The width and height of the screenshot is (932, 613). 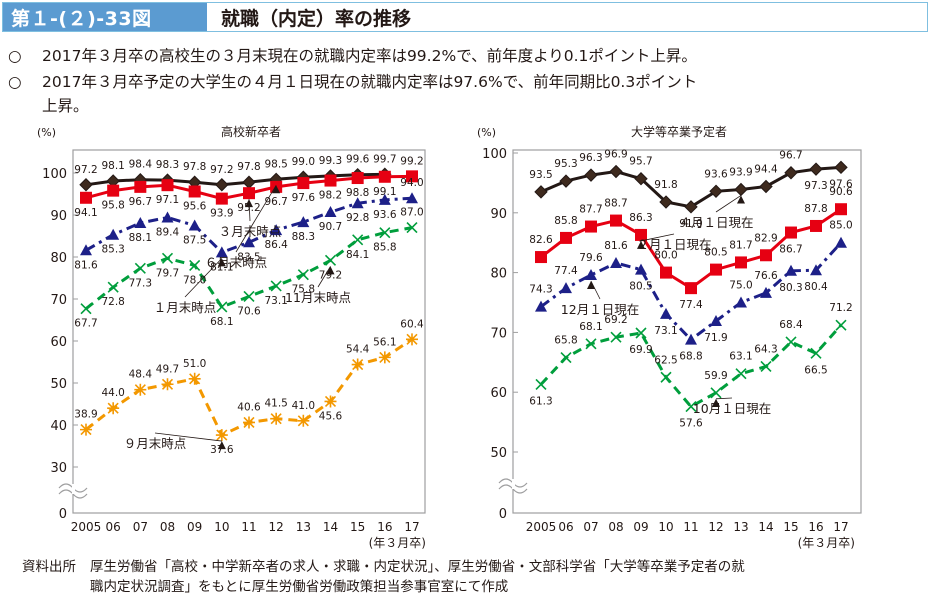 I want to click on annotation-label: ９月末時点, so click(x=155, y=443).